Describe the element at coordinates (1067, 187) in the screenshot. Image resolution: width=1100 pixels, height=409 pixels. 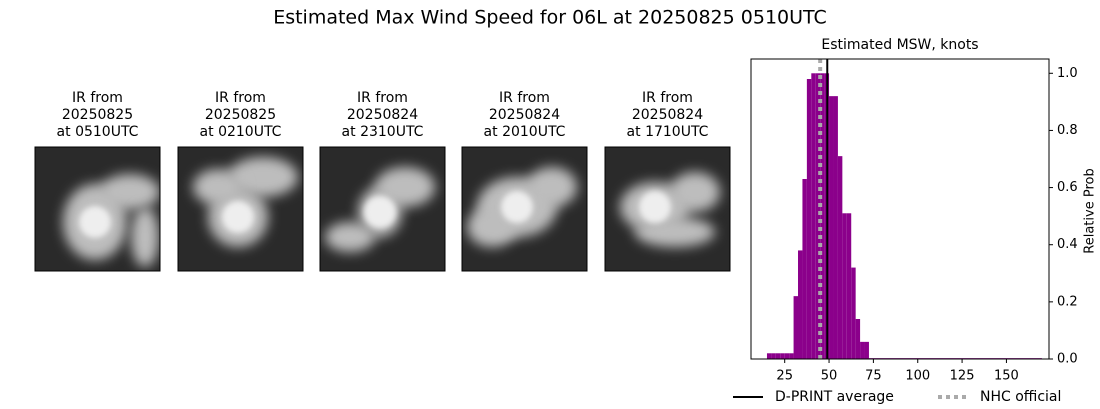
I see `y-tick-label: 0.6` at that location.